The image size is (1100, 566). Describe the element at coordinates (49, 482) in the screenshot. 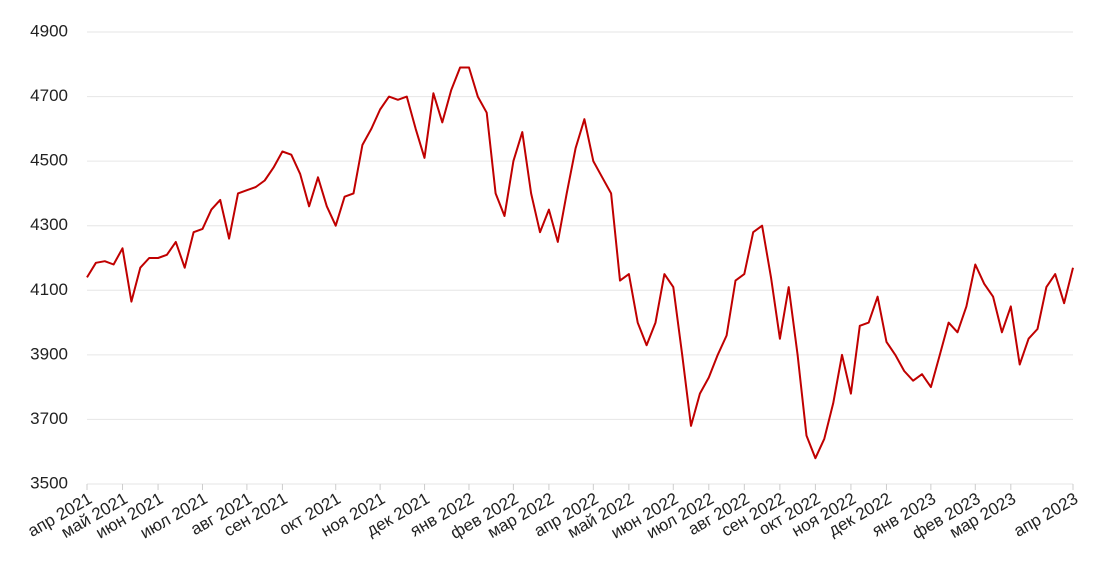

I see `y-tick-label: 3500` at that location.